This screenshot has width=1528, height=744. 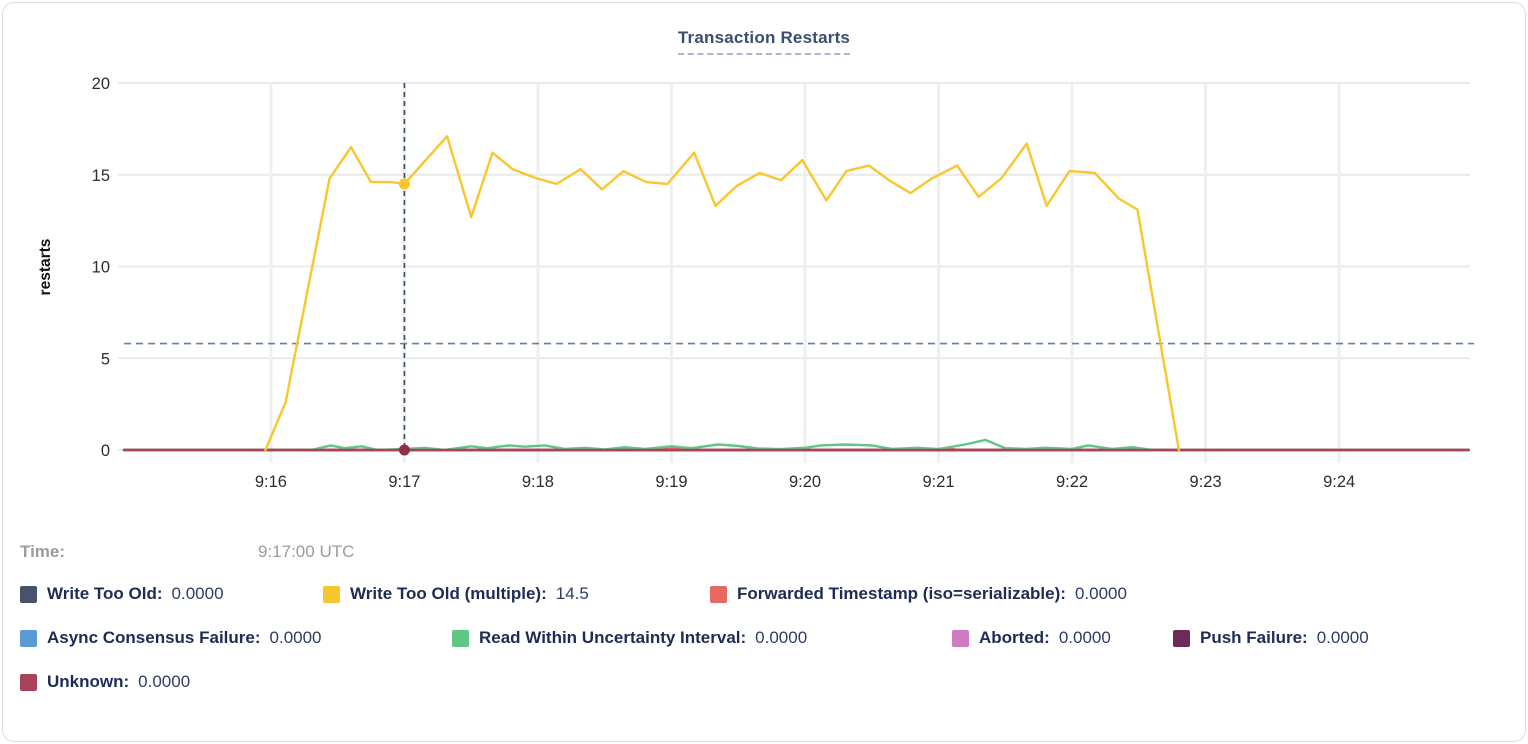 I want to click on svg-text: 9:18, so click(x=538, y=482).